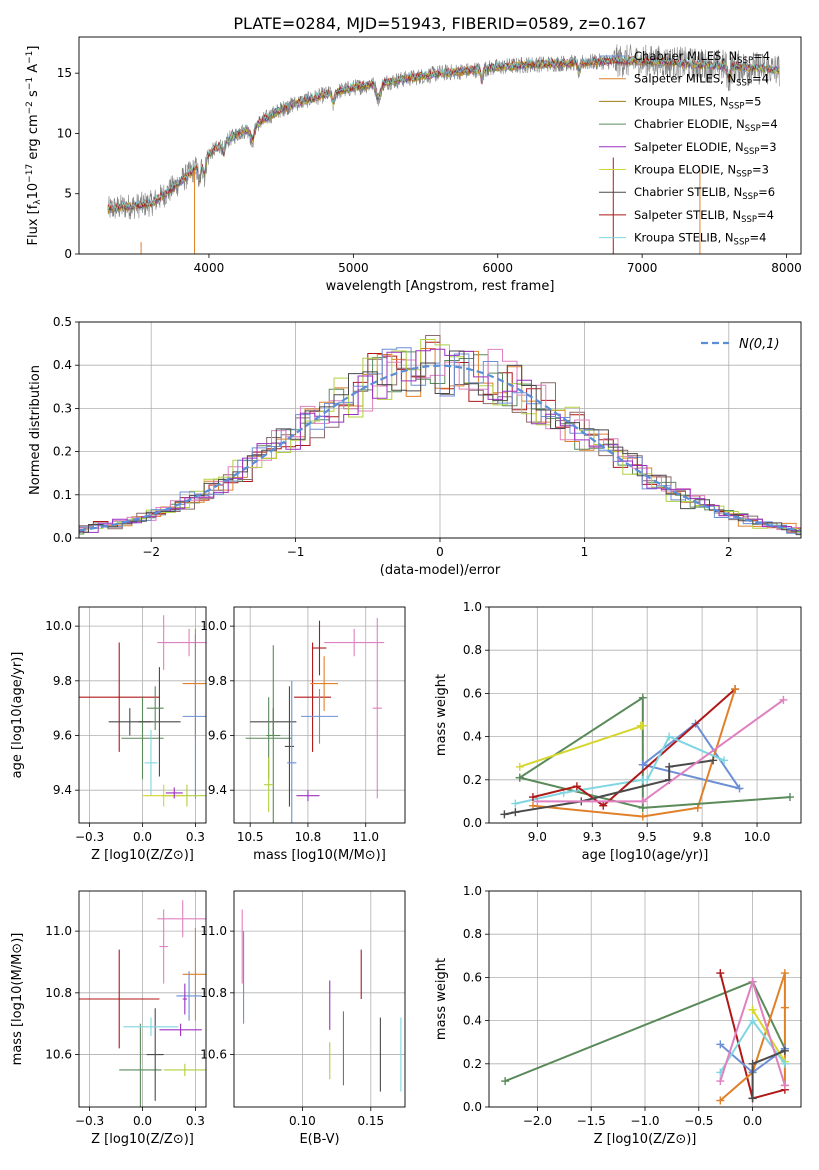 The height and width of the screenshot is (1170, 819). I want to click on x-tick-label: 0.15, so click(370, 1121).